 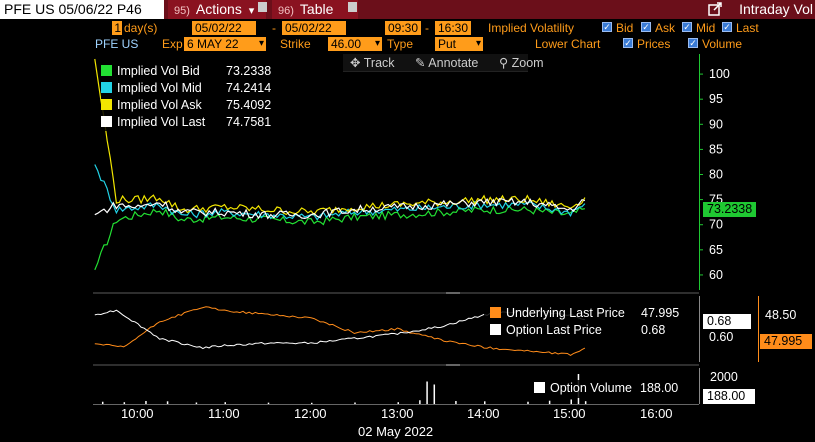 I want to click on actions-caret-icon: ▾, so click(x=251, y=11).